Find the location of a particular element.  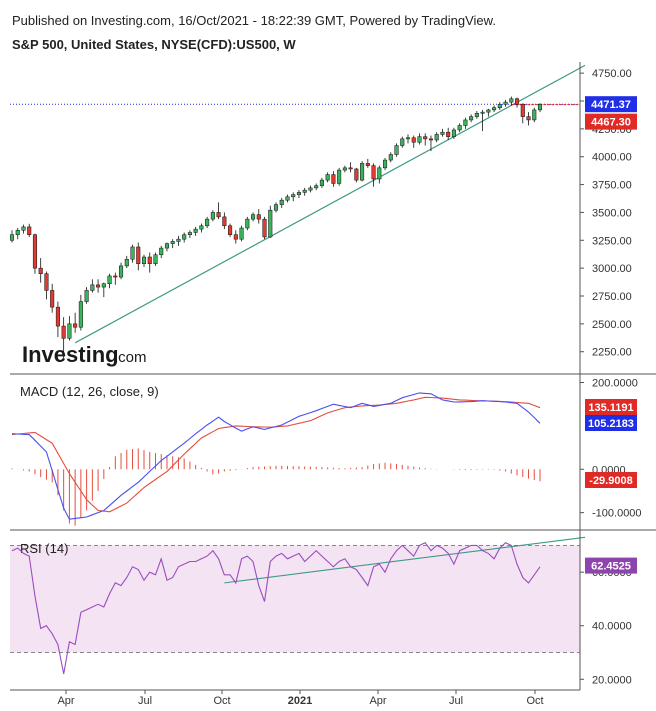

macd-title: MACD (12, 26, close, 9) is located at coordinates (89, 391).